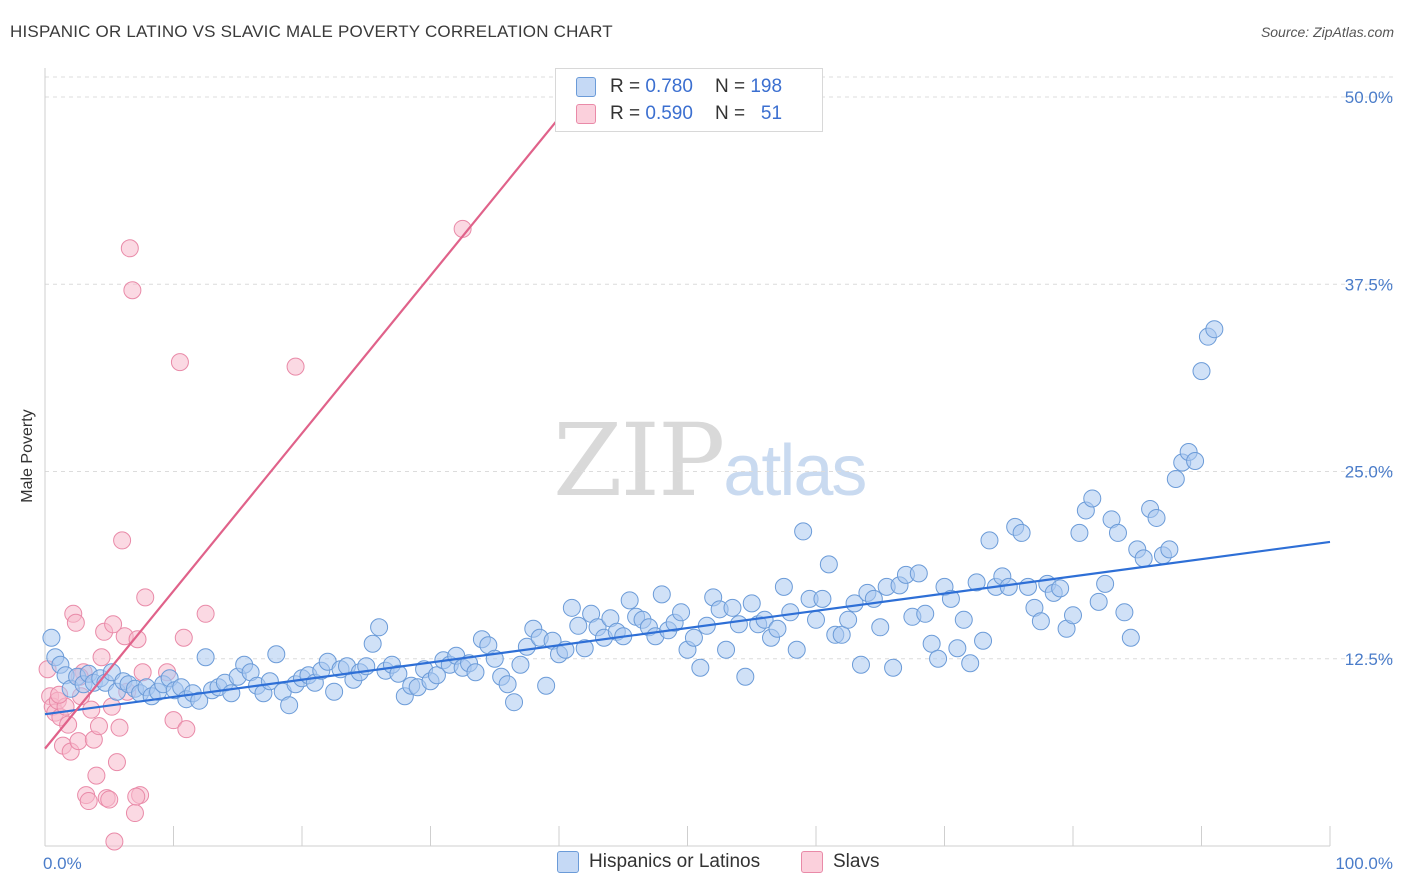 This screenshot has height=892, width=1406. I want to click on legend-row-slavs: R = 0.590 N = 51, so click(679, 114).